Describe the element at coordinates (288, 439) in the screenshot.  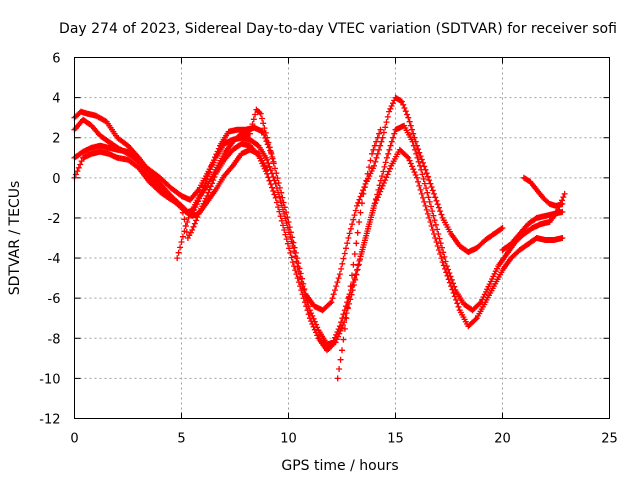
I see `x-tick-label: 10` at that location.